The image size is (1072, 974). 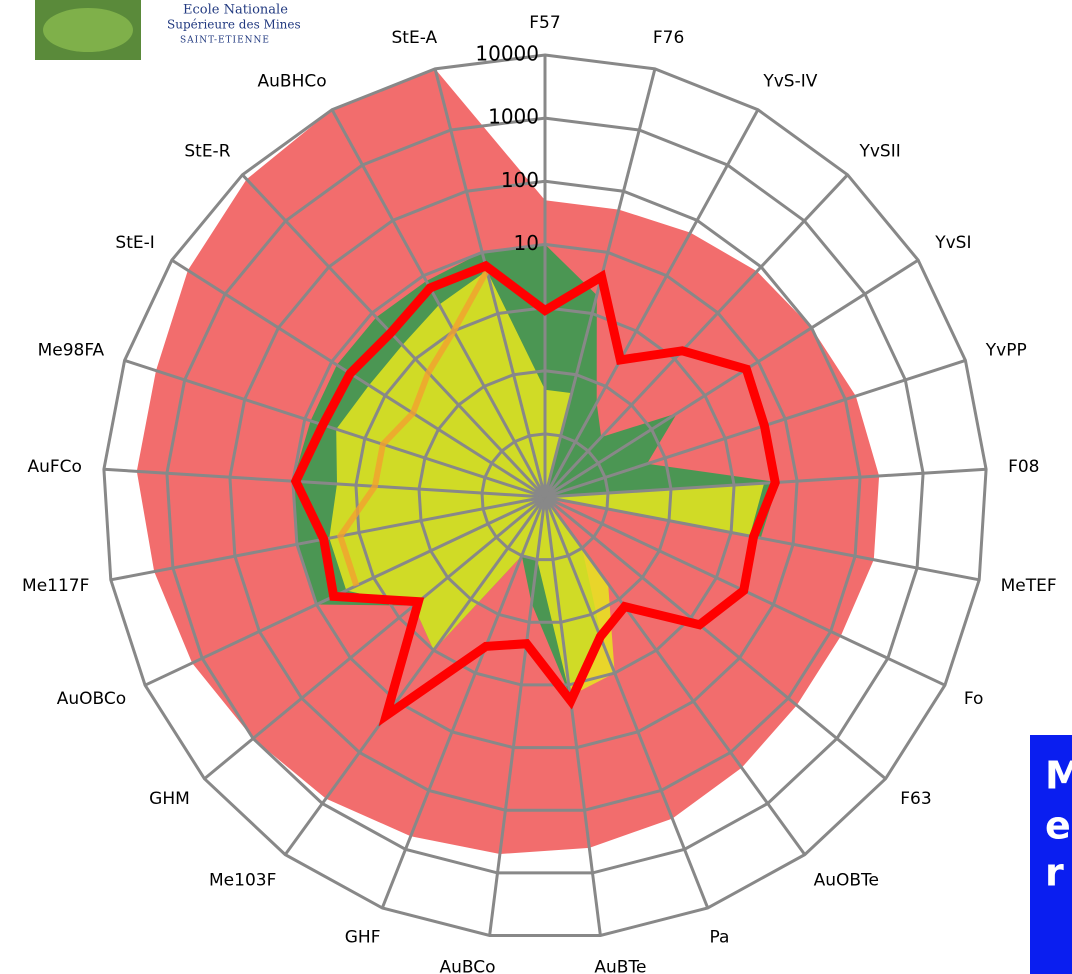 What do you see at coordinates (415, 38) in the screenshot?
I see `category-label: StE-A` at bounding box center [415, 38].